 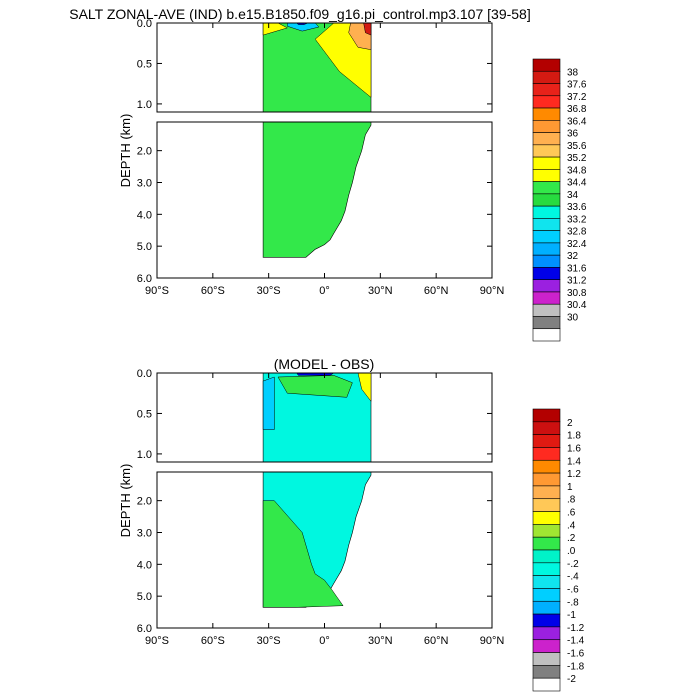 What do you see at coordinates (144, 565) in the screenshot?
I see `y-tick-label: 4.0` at bounding box center [144, 565].